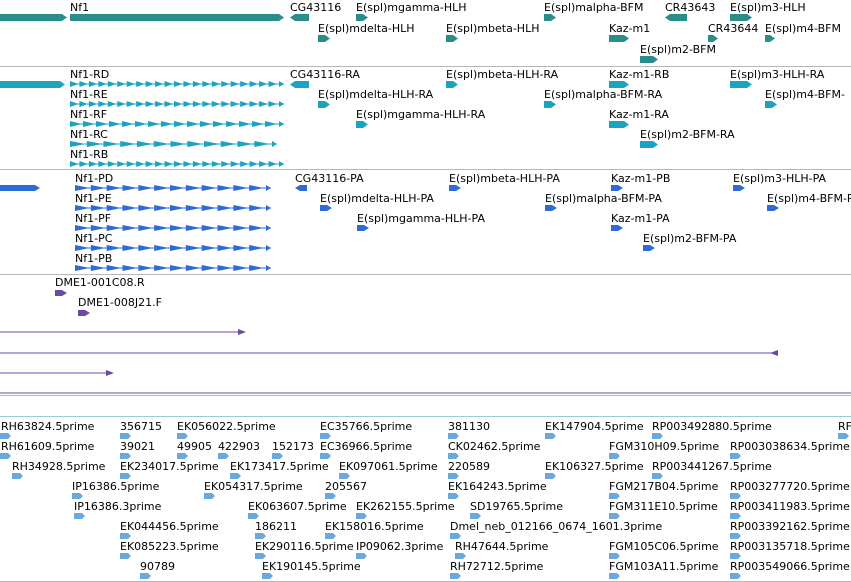 Image resolution: width=851 pixels, height=582 pixels. Describe the element at coordinates (276, 526) in the screenshot. I see `e186211-label: 186211` at that location.